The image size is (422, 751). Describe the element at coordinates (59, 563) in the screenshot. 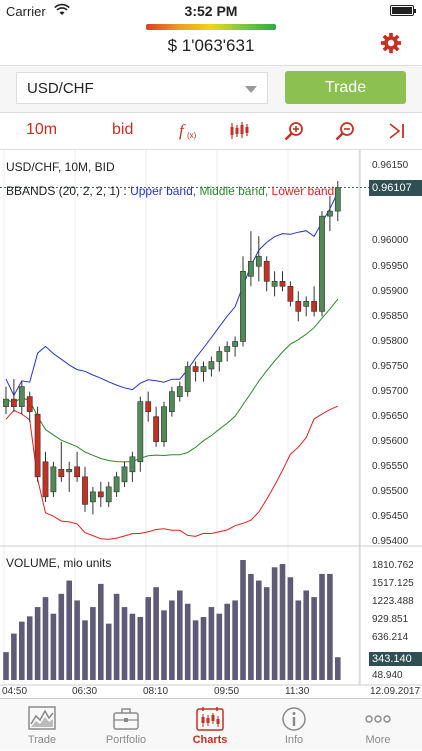

I see `volume-title: VOLUME, mio units` at that location.